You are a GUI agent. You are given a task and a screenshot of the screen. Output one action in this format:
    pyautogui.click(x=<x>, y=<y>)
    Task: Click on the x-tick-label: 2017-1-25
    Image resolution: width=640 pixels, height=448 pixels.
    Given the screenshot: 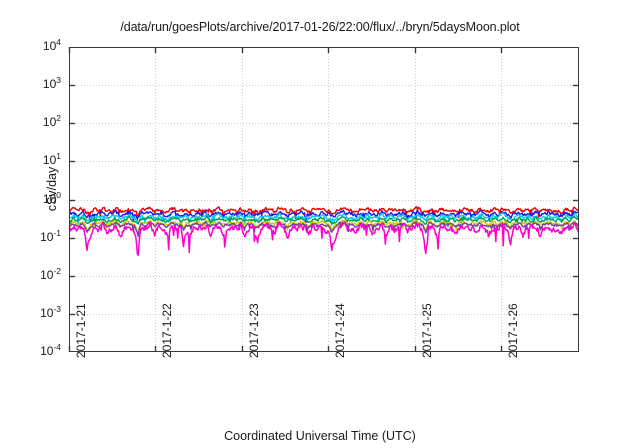 What is the action you would take?
    pyautogui.click(x=426, y=330)
    